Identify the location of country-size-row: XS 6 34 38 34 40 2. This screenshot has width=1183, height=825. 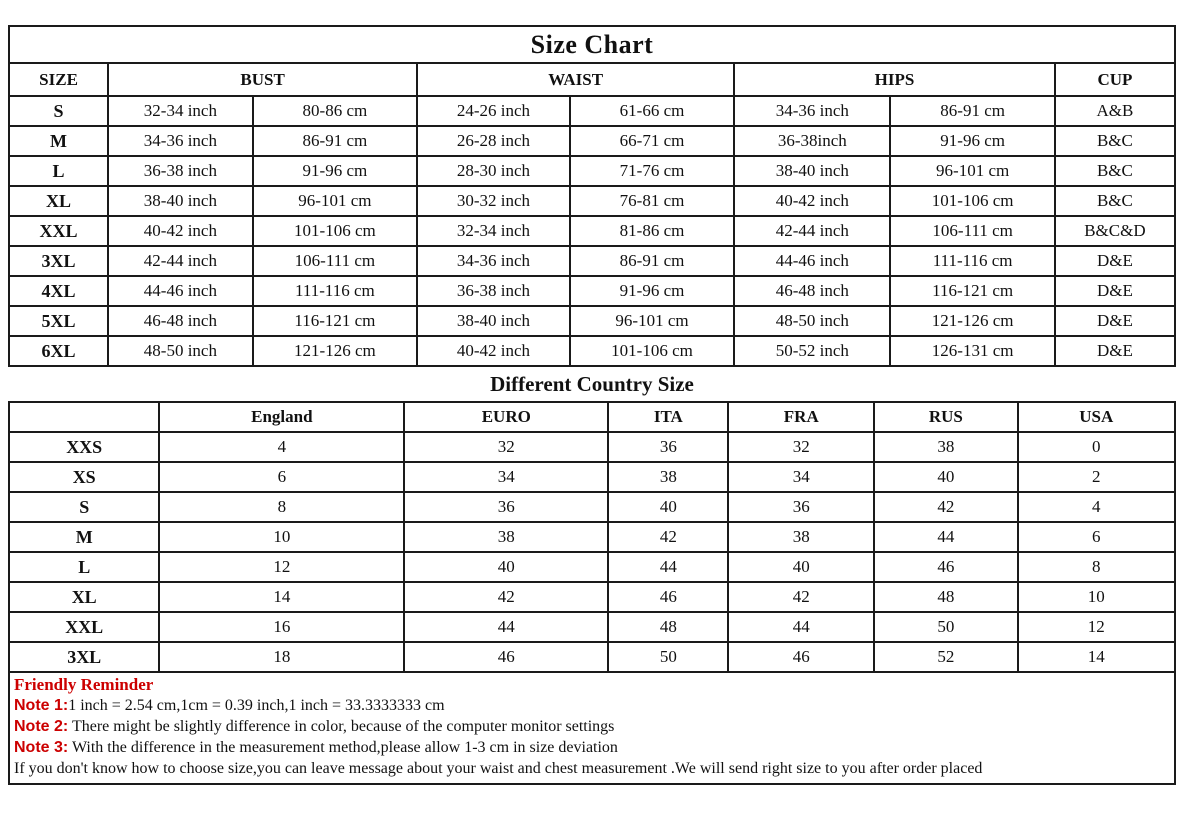
(592, 477).